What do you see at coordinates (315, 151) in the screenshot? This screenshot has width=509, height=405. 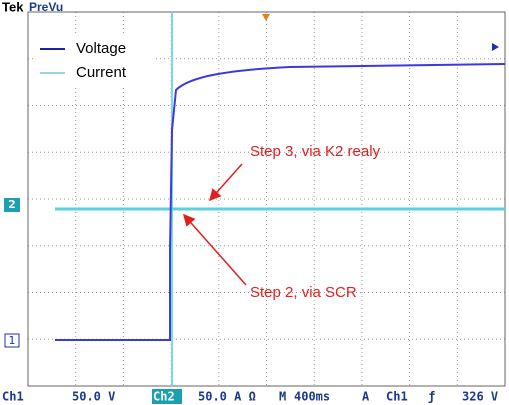 I see `annotation: Step 3, via K2 realy` at bounding box center [315, 151].